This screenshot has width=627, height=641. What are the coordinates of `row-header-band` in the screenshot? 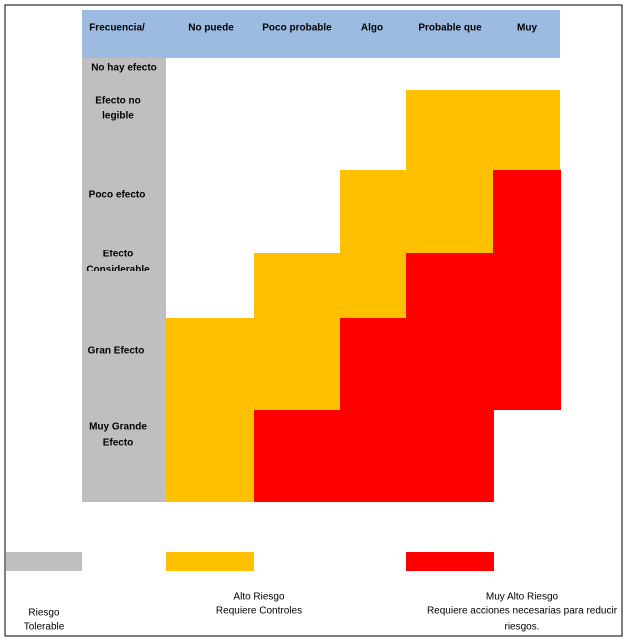 It's located at (124, 280).